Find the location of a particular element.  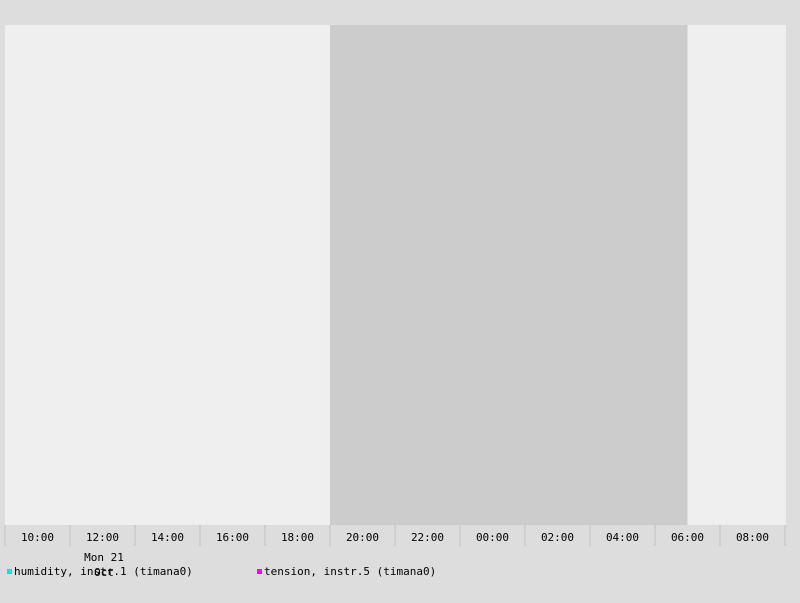

legend-label-humidity: humidity, instr.1 (timana0) is located at coordinates (103, 571).